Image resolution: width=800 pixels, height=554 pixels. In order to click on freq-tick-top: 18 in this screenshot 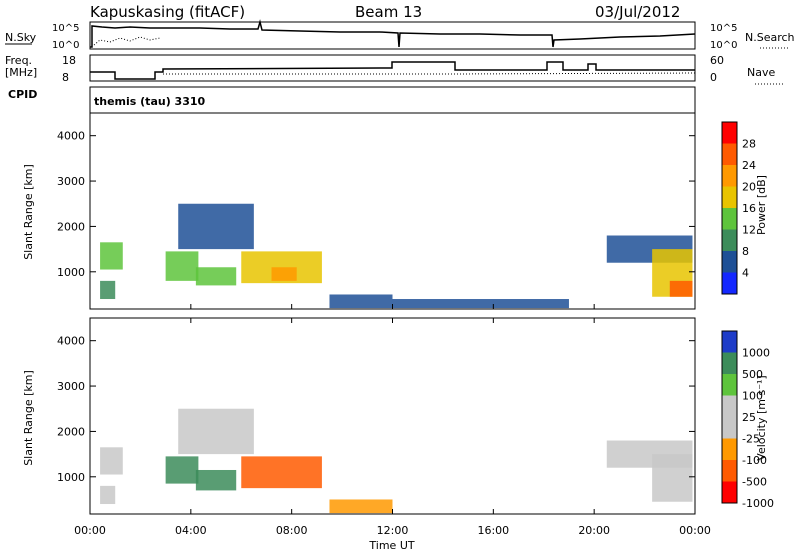, I will do `click(69, 60)`.